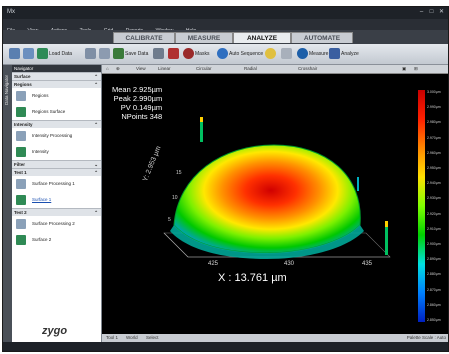 The image size is (449, 354). Describe the element at coordinates (56, 164) in the screenshot. I see `nav-group-filter: Filter ⌄` at that location.